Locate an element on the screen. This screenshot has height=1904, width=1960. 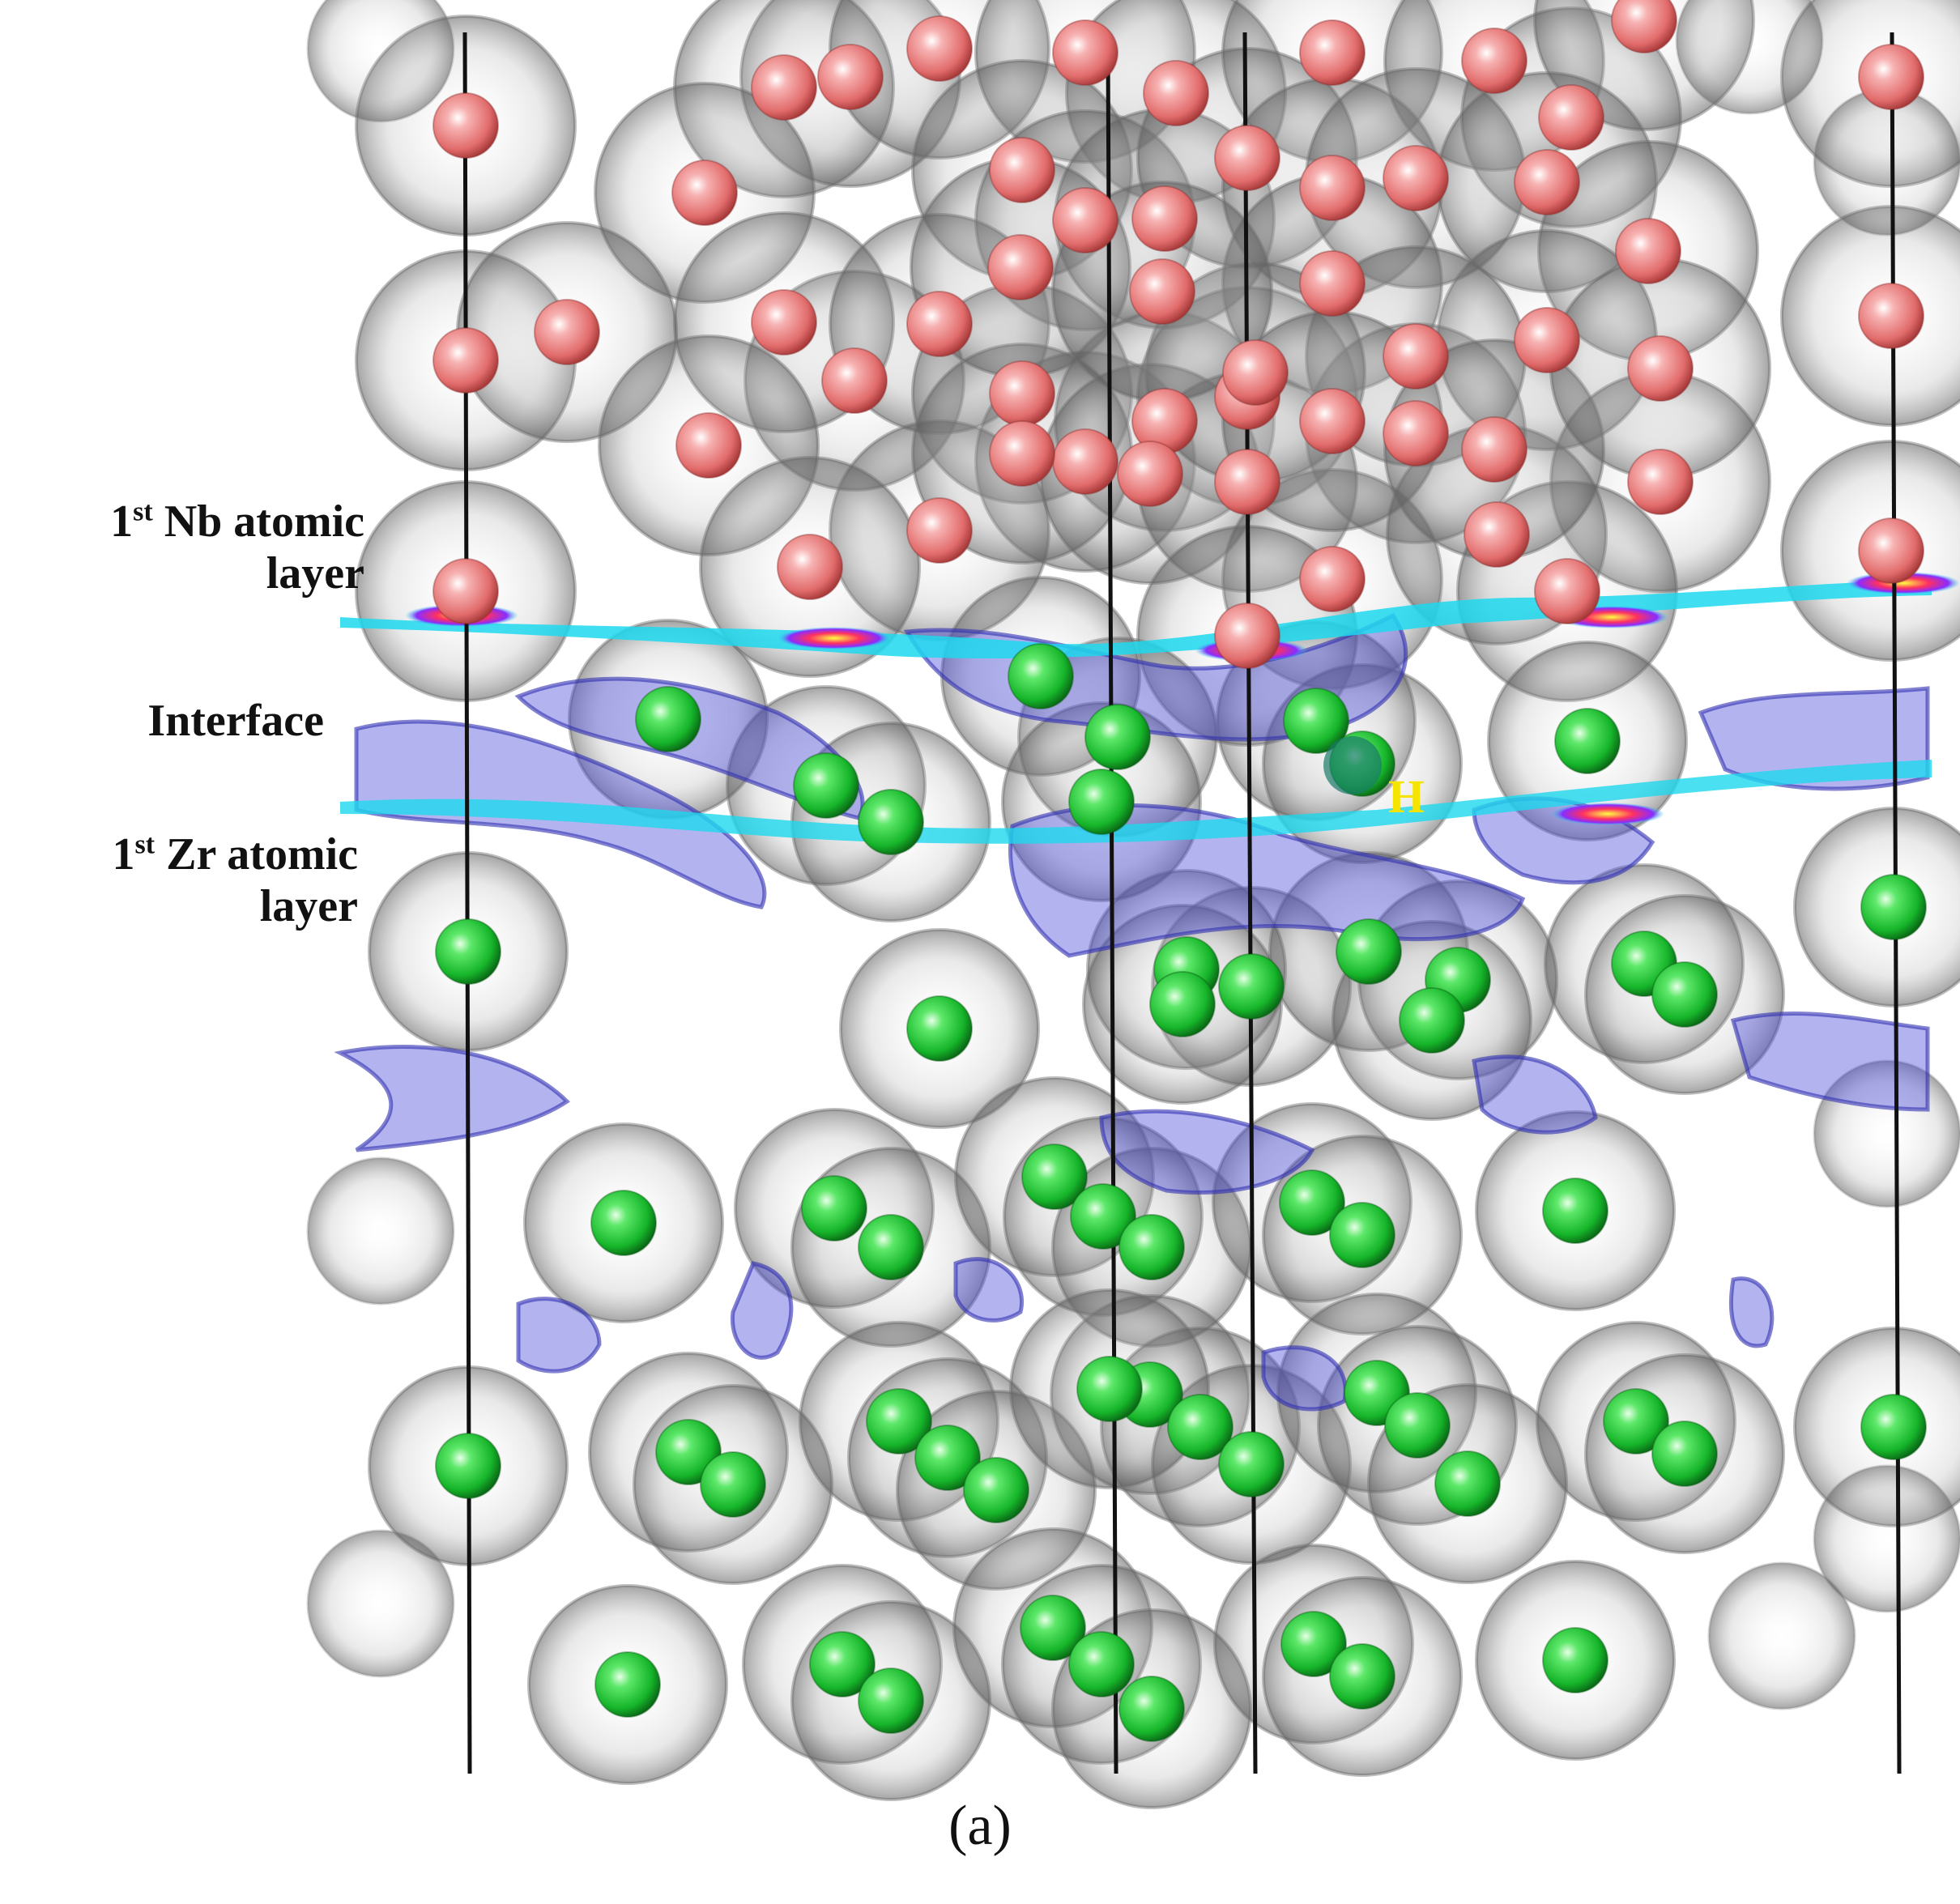
interface-text: Interface is located at coordinates (235, 721).